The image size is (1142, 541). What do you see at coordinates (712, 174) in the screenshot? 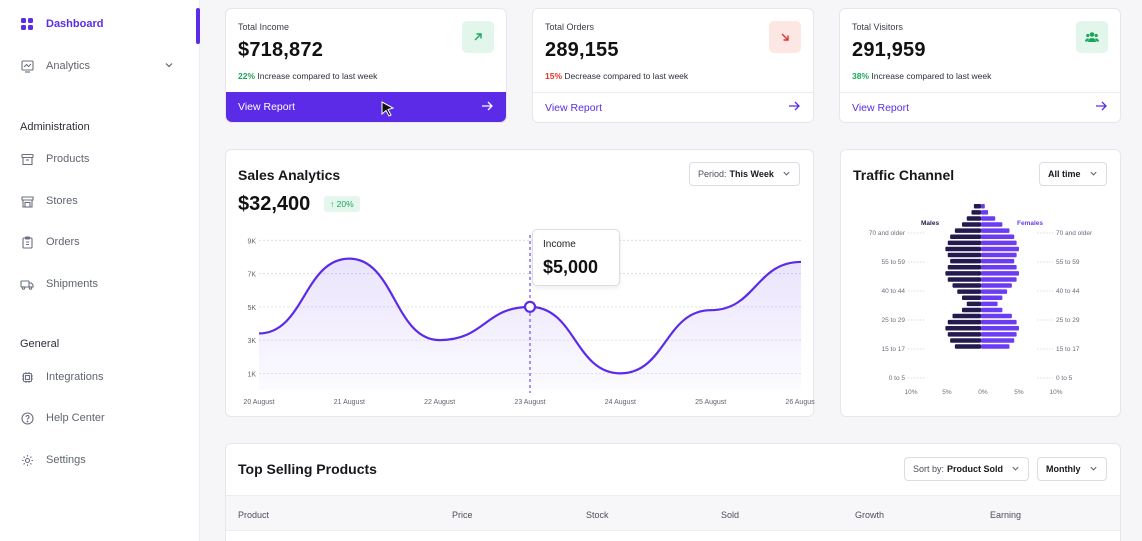
I see `period-label: Period:` at bounding box center [712, 174].